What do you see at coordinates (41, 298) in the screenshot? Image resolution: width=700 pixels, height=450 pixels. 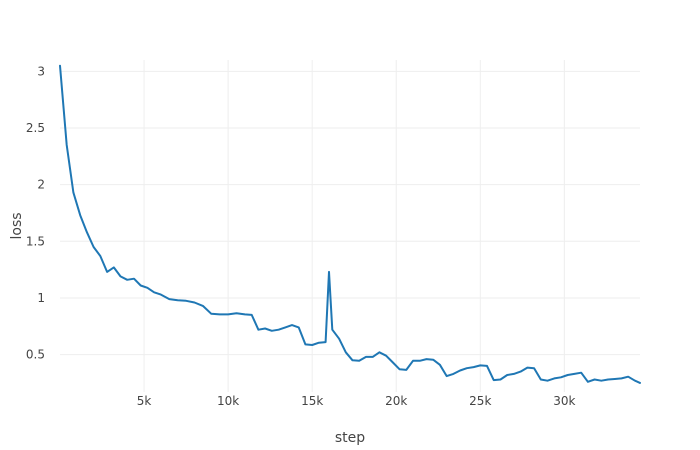 I see `y-tick-label: 1` at bounding box center [41, 298].